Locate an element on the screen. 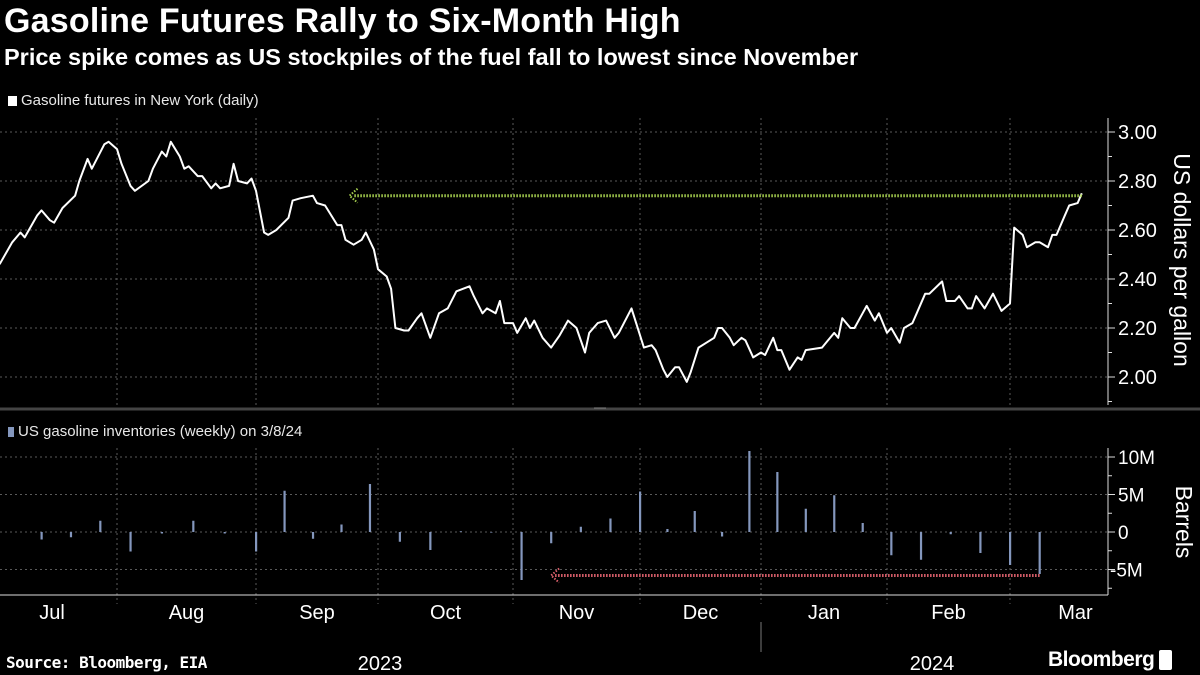 The width and height of the screenshot is (1200, 675). price-y-tick-label: 2.20 is located at coordinates (1137, 329).